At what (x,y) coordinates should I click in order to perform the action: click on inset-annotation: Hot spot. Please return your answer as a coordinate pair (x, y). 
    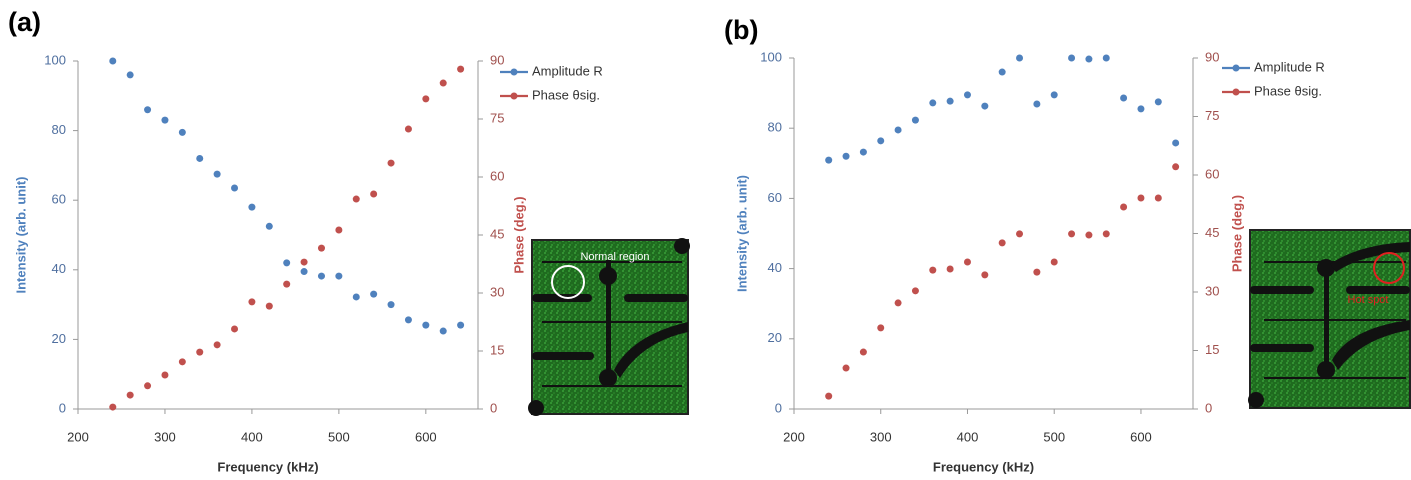
    Looking at the image, I should click on (1368, 300).